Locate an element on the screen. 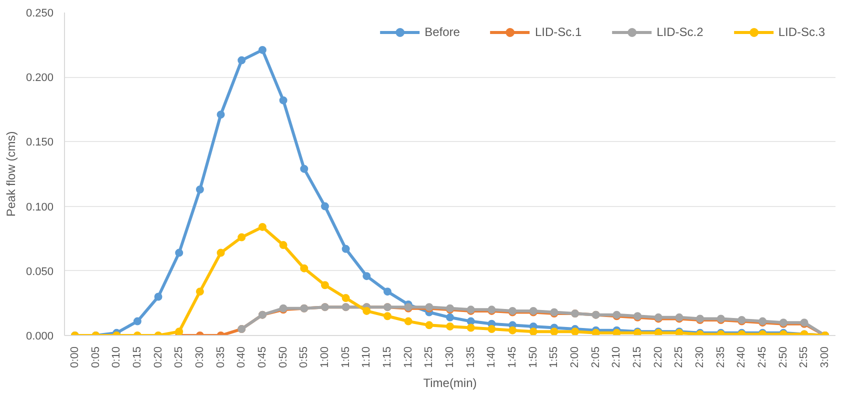 This screenshot has width=859, height=395. x-tick-label: 2:00 is located at coordinates (575, 357).